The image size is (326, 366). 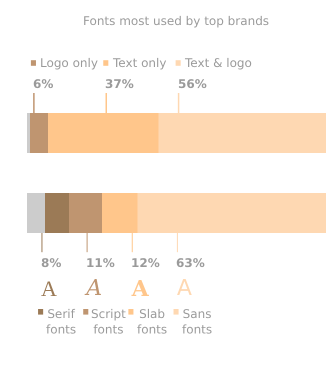 I want to click on legend-label: Sans fonts, so click(x=197, y=322).